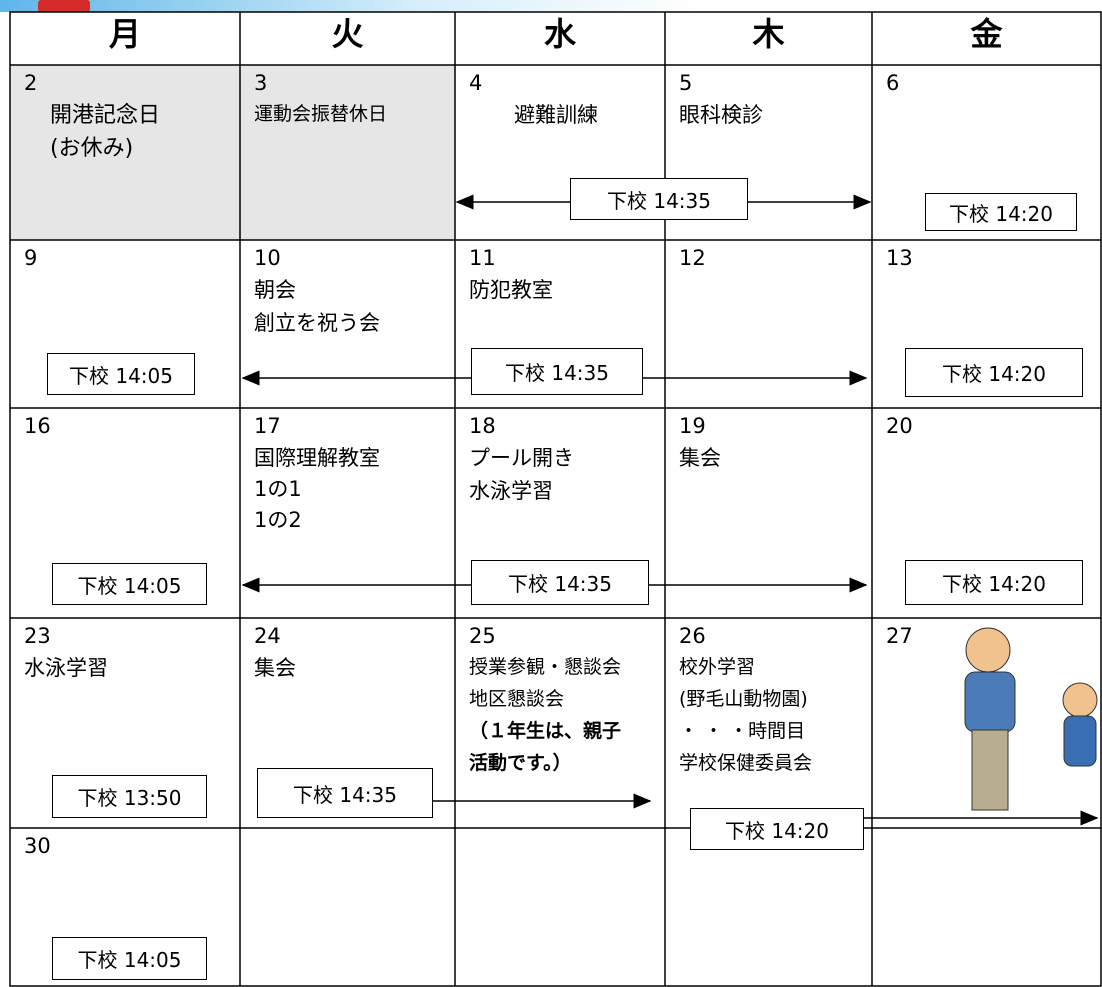 This screenshot has height=987, width=1102. What do you see at coordinates (521, 458) in the screenshot?
I see `event: プール開き` at bounding box center [521, 458].